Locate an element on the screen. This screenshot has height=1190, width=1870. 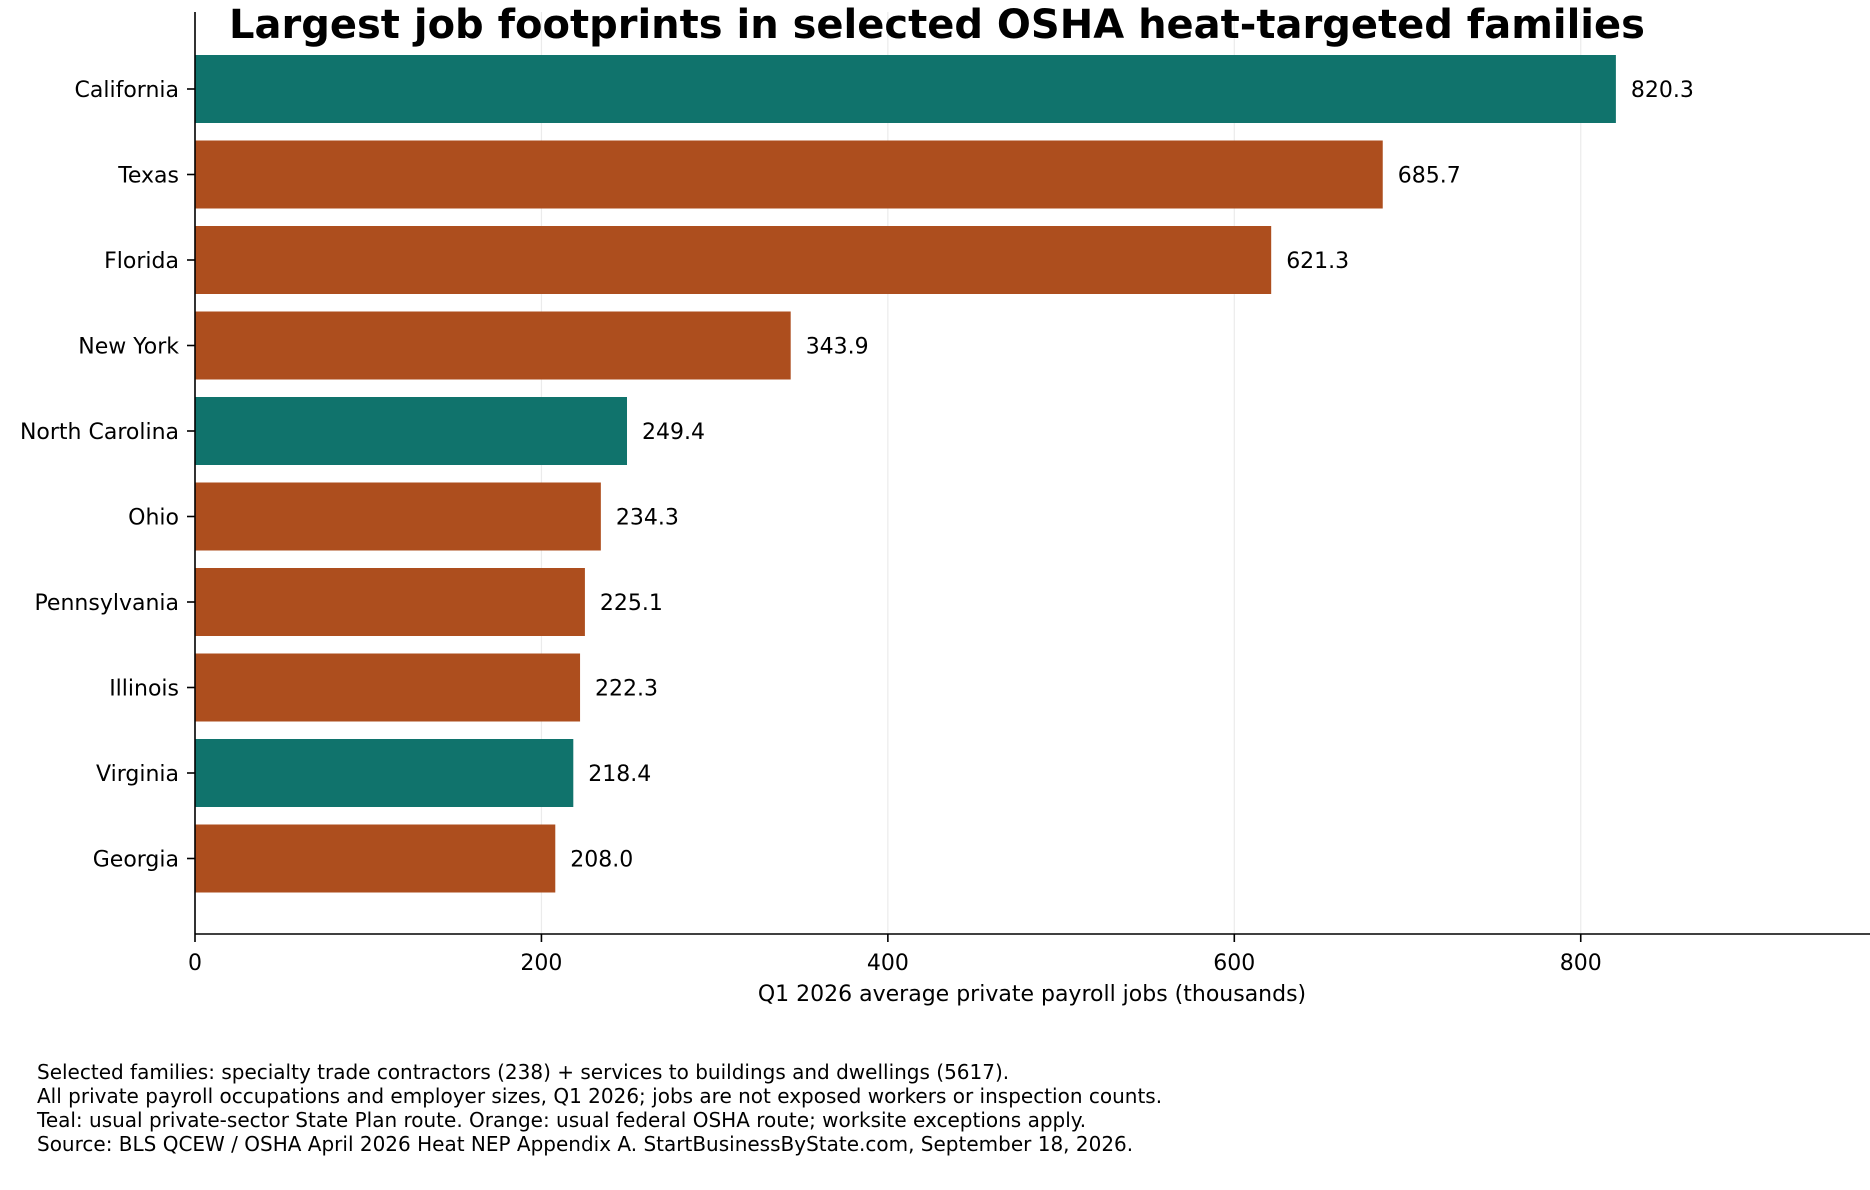
value-label: 222.3 is located at coordinates (626, 689).